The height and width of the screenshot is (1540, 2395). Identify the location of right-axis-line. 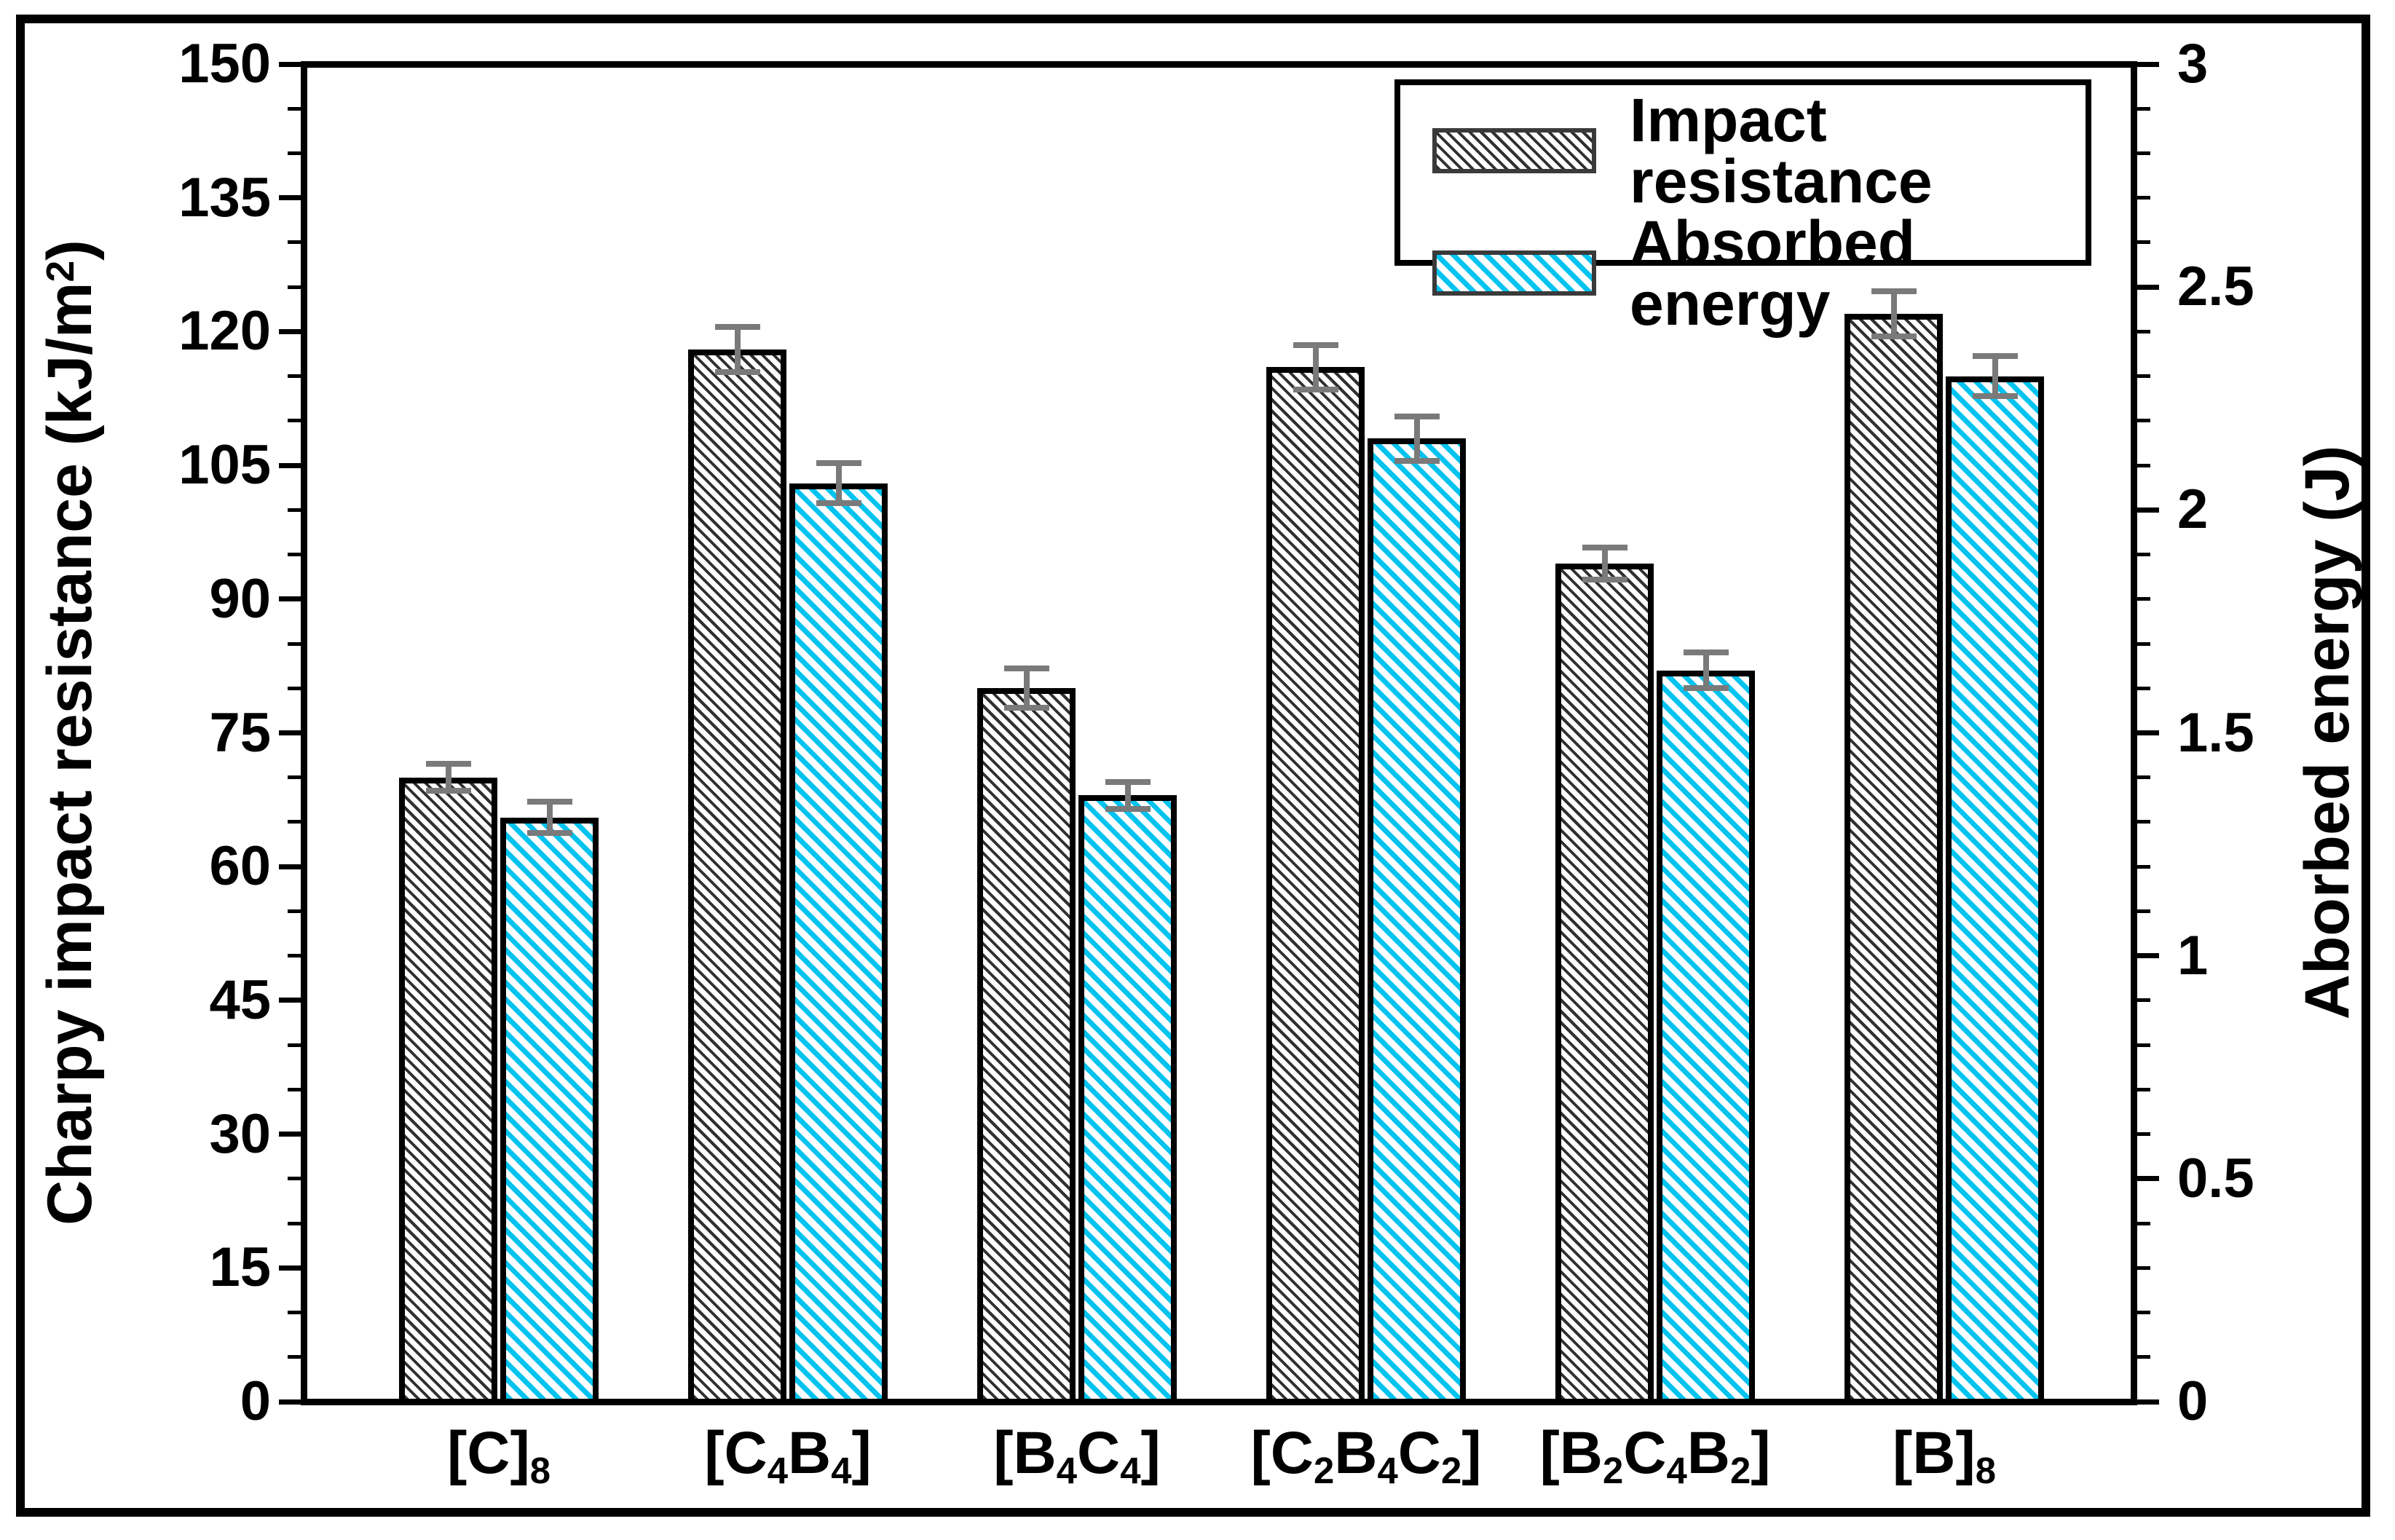
(2134, 733).